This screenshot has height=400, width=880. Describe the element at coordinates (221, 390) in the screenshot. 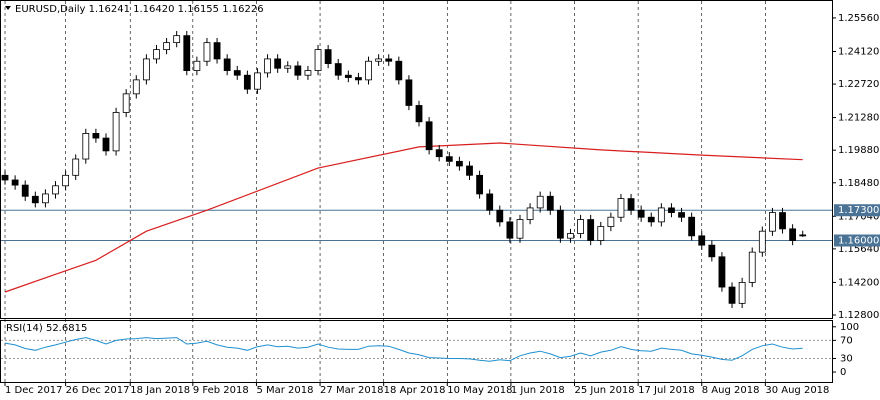

I see `x-tick-label: 9 Feb 2018` at that location.